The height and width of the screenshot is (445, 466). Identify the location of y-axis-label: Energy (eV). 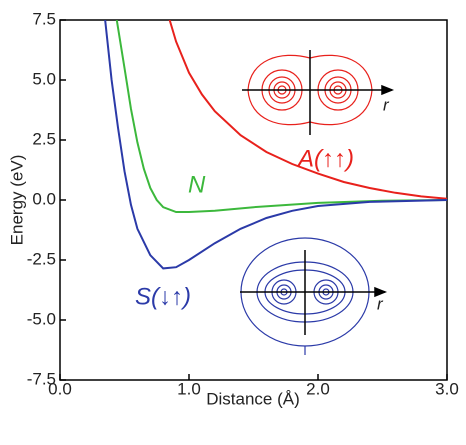
(16, 200).